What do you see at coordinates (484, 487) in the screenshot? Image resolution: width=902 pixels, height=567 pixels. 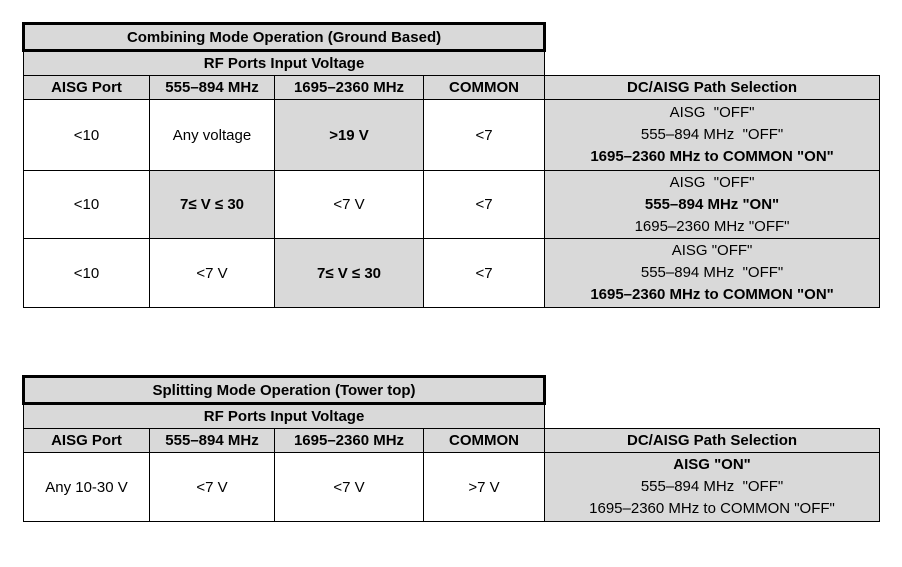 I see `cell-common: >7 V` at bounding box center [484, 487].